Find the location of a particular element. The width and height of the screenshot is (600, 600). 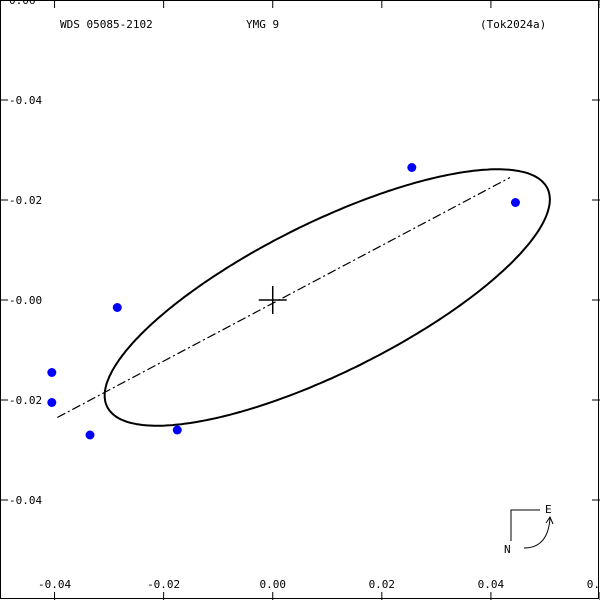

x-tick-label: 0.06 is located at coordinates (593, 584).